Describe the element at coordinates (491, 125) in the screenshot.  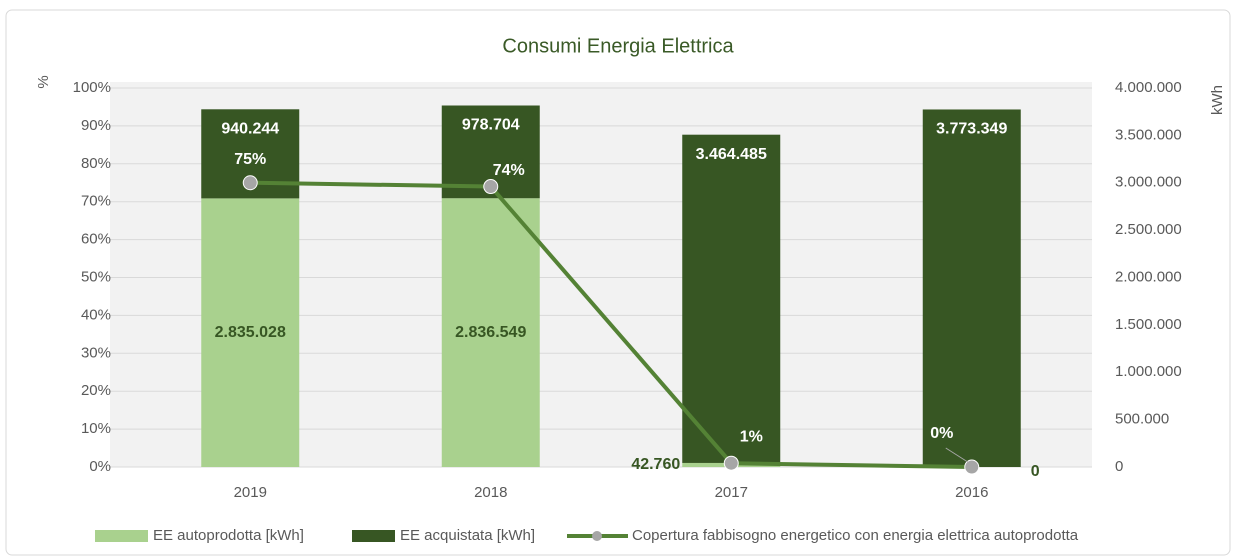
I see `data-label: 978.704` at that location.